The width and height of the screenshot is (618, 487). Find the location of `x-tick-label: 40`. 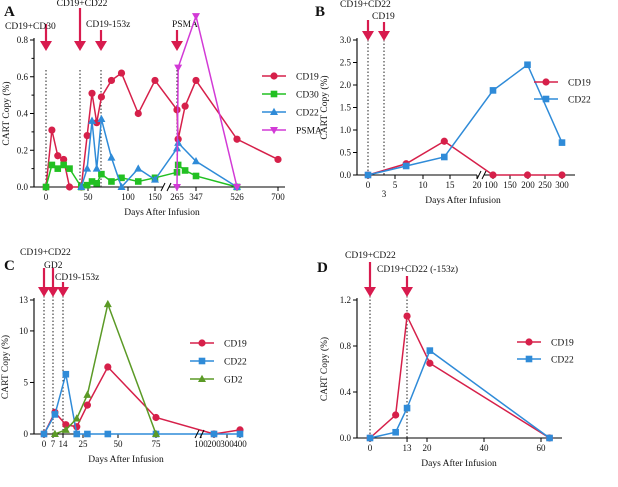

x-tick-label: 40 is located at coordinates (485, 448).